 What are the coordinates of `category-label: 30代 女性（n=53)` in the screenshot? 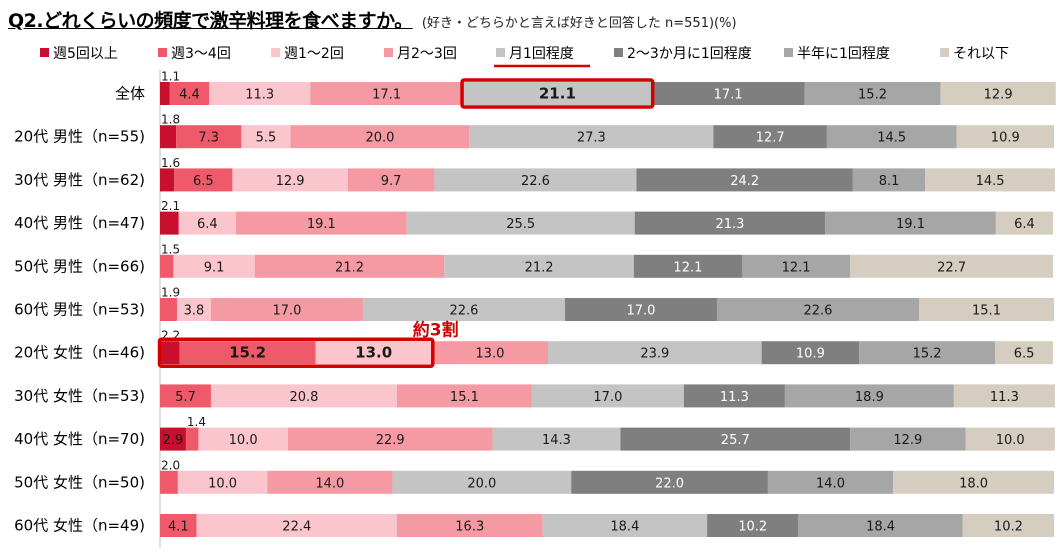 It's located at (79, 396).